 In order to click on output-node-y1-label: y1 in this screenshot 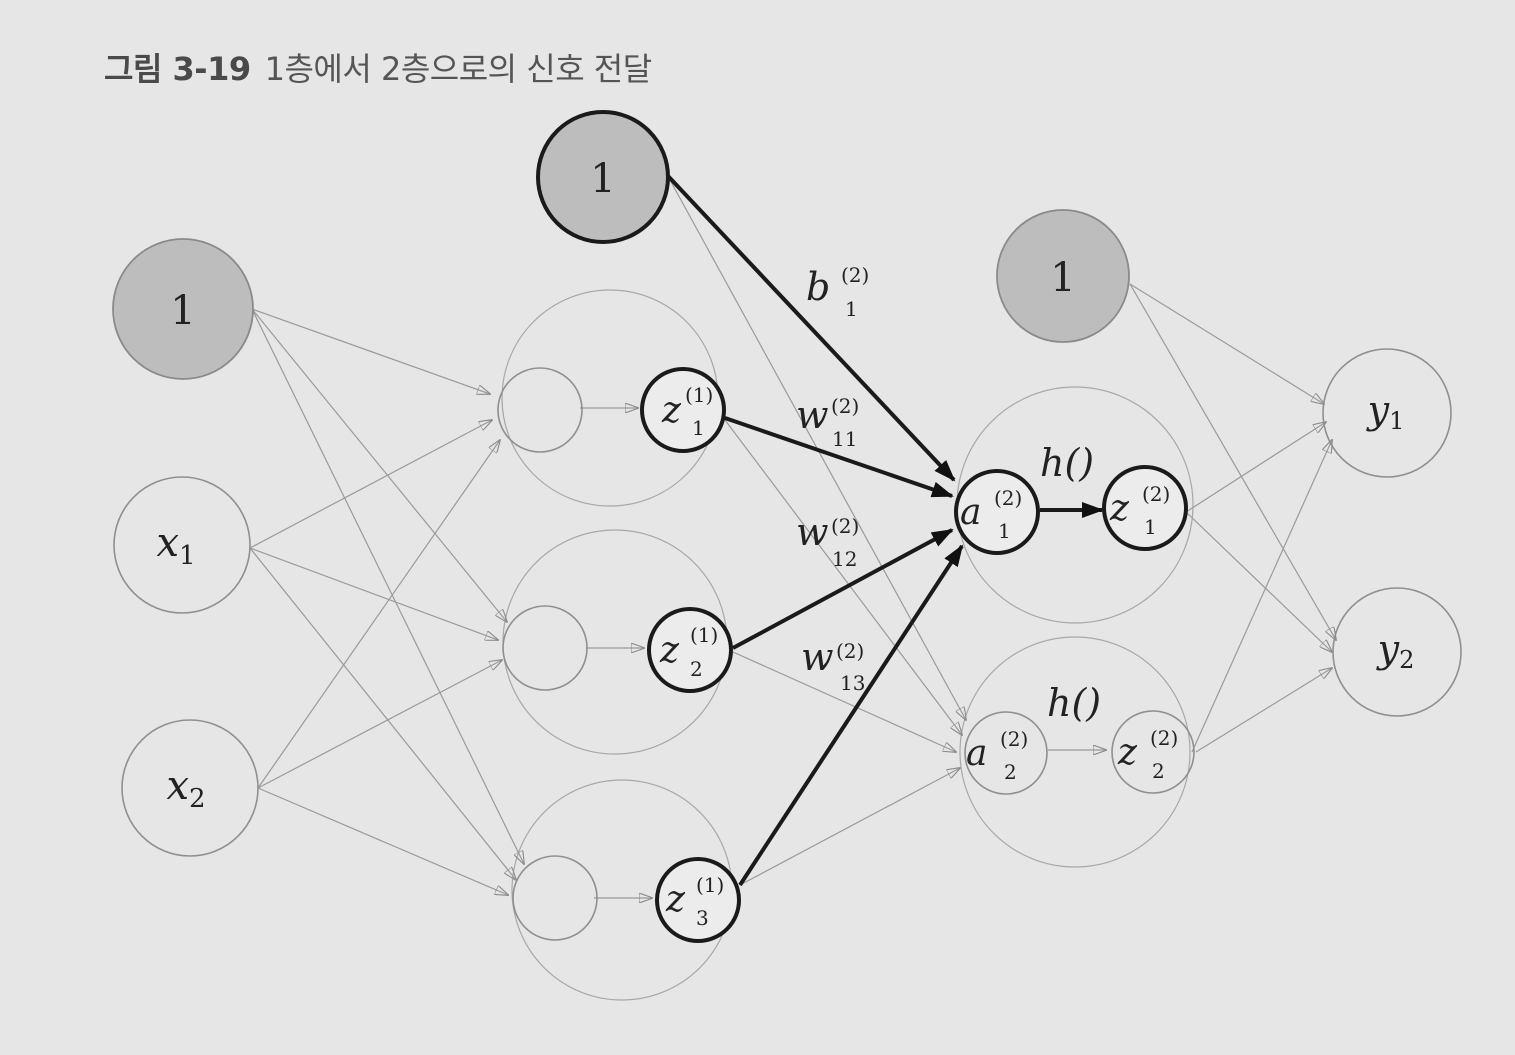, I will do `click(1385, 411)`.